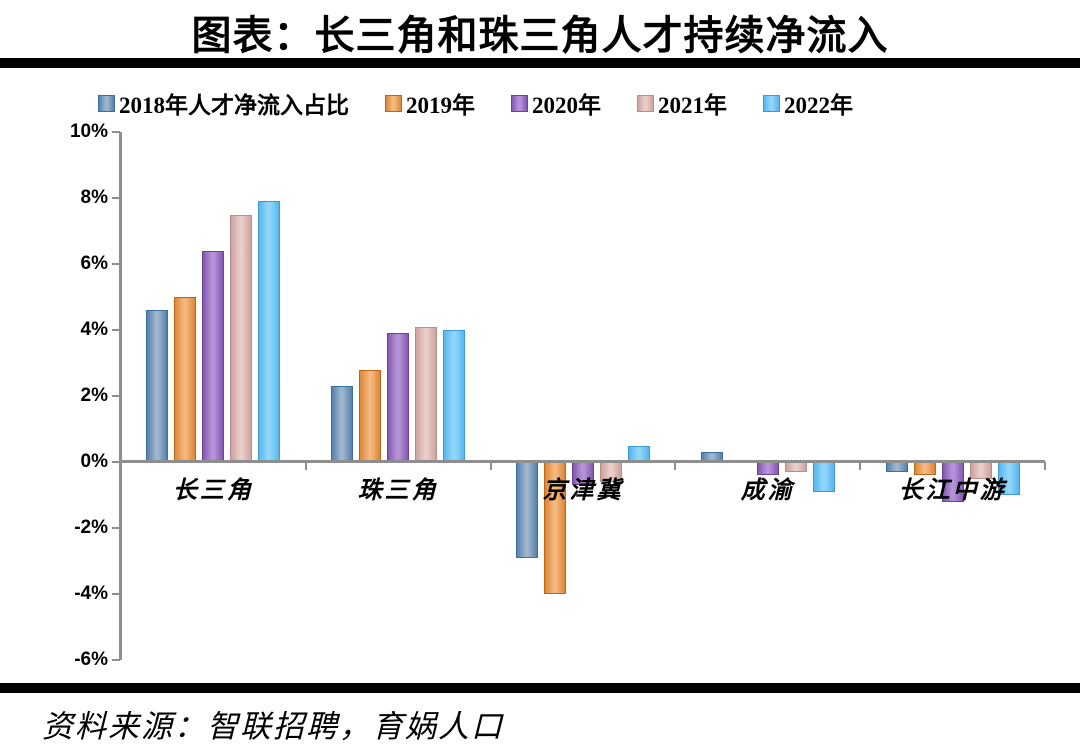 The image size is (1080, 752). What do you see at coordinates (94, 461) in the screenshot?
I see `y-axis-tick-label: 0%` at bounding box center [94, 461].